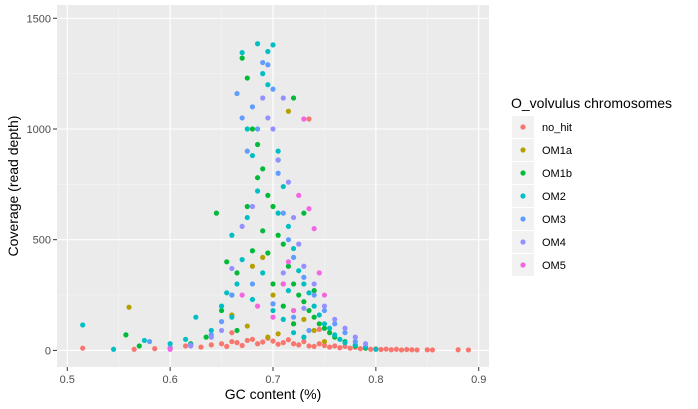 Image resolution: width=698 pixels, height=409 pixels. I want to click on x-tick-label: 0.7, so click(272, 380).